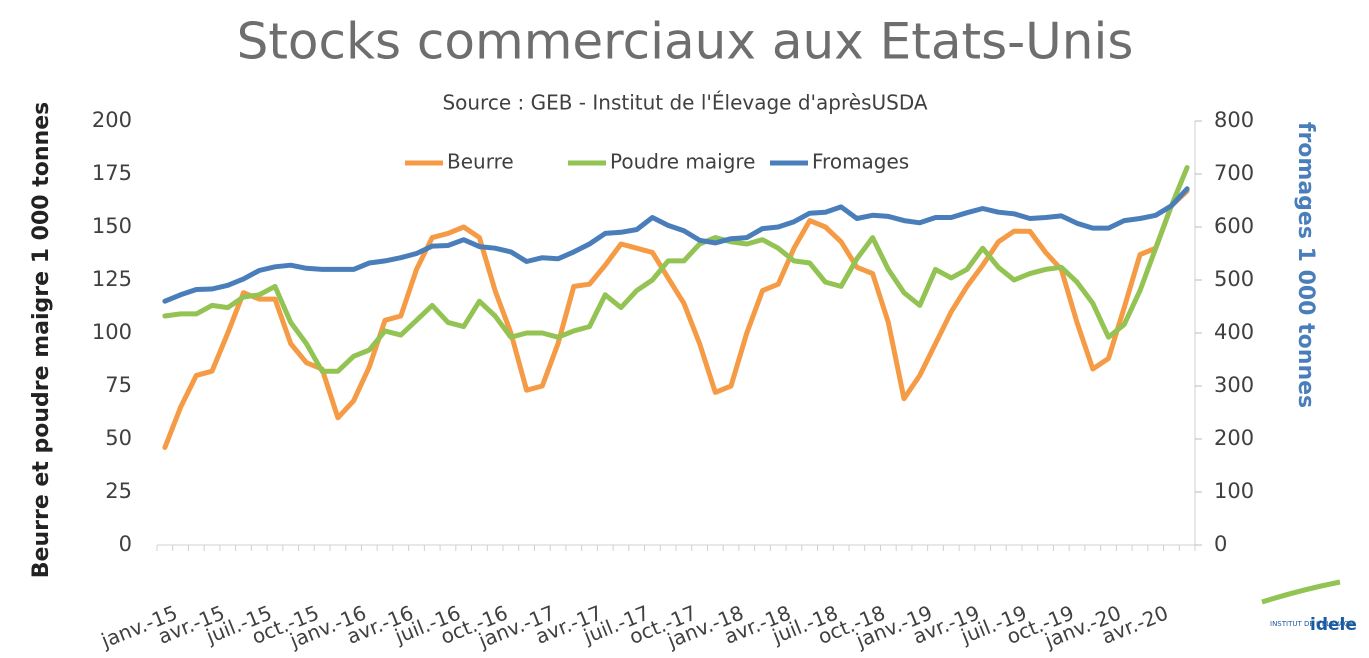  What do you see at coordinates (112, 332) in the screenshot?
I see `y-tick-label: 100` at bounding box center [112, 332].